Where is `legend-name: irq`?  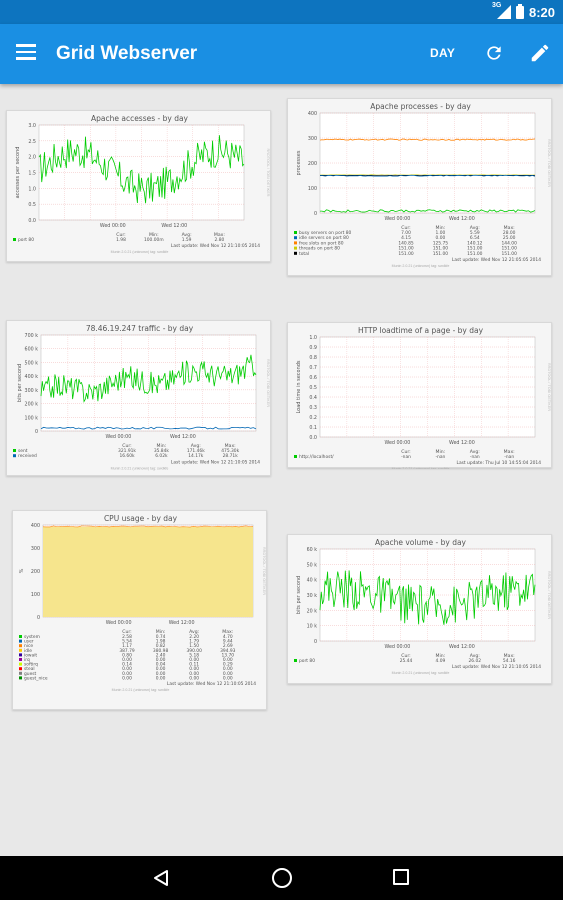 legend-name: irq is located at coordinates (27, 660).